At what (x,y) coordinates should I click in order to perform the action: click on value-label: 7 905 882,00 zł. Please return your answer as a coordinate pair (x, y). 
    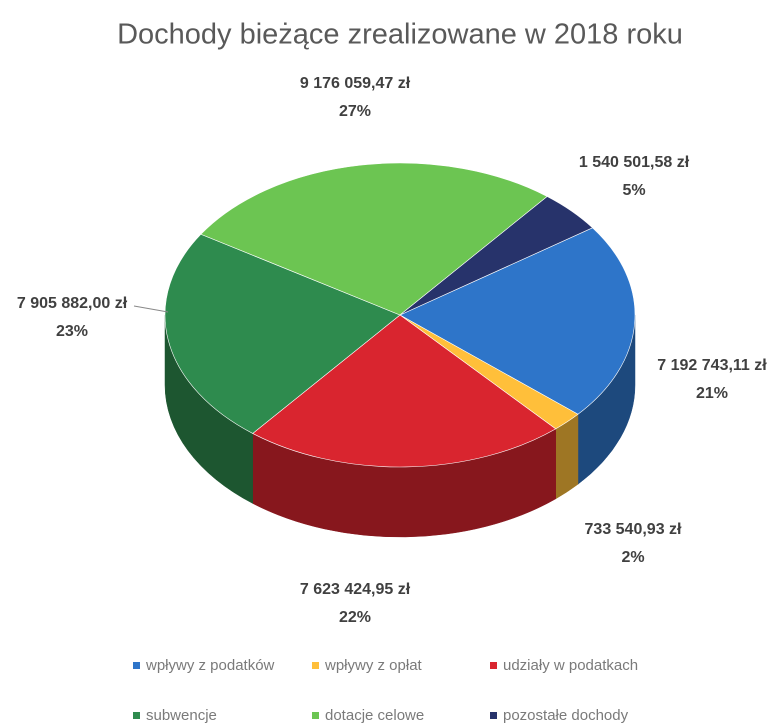
    Looking at the image, I should click on (72, 303).